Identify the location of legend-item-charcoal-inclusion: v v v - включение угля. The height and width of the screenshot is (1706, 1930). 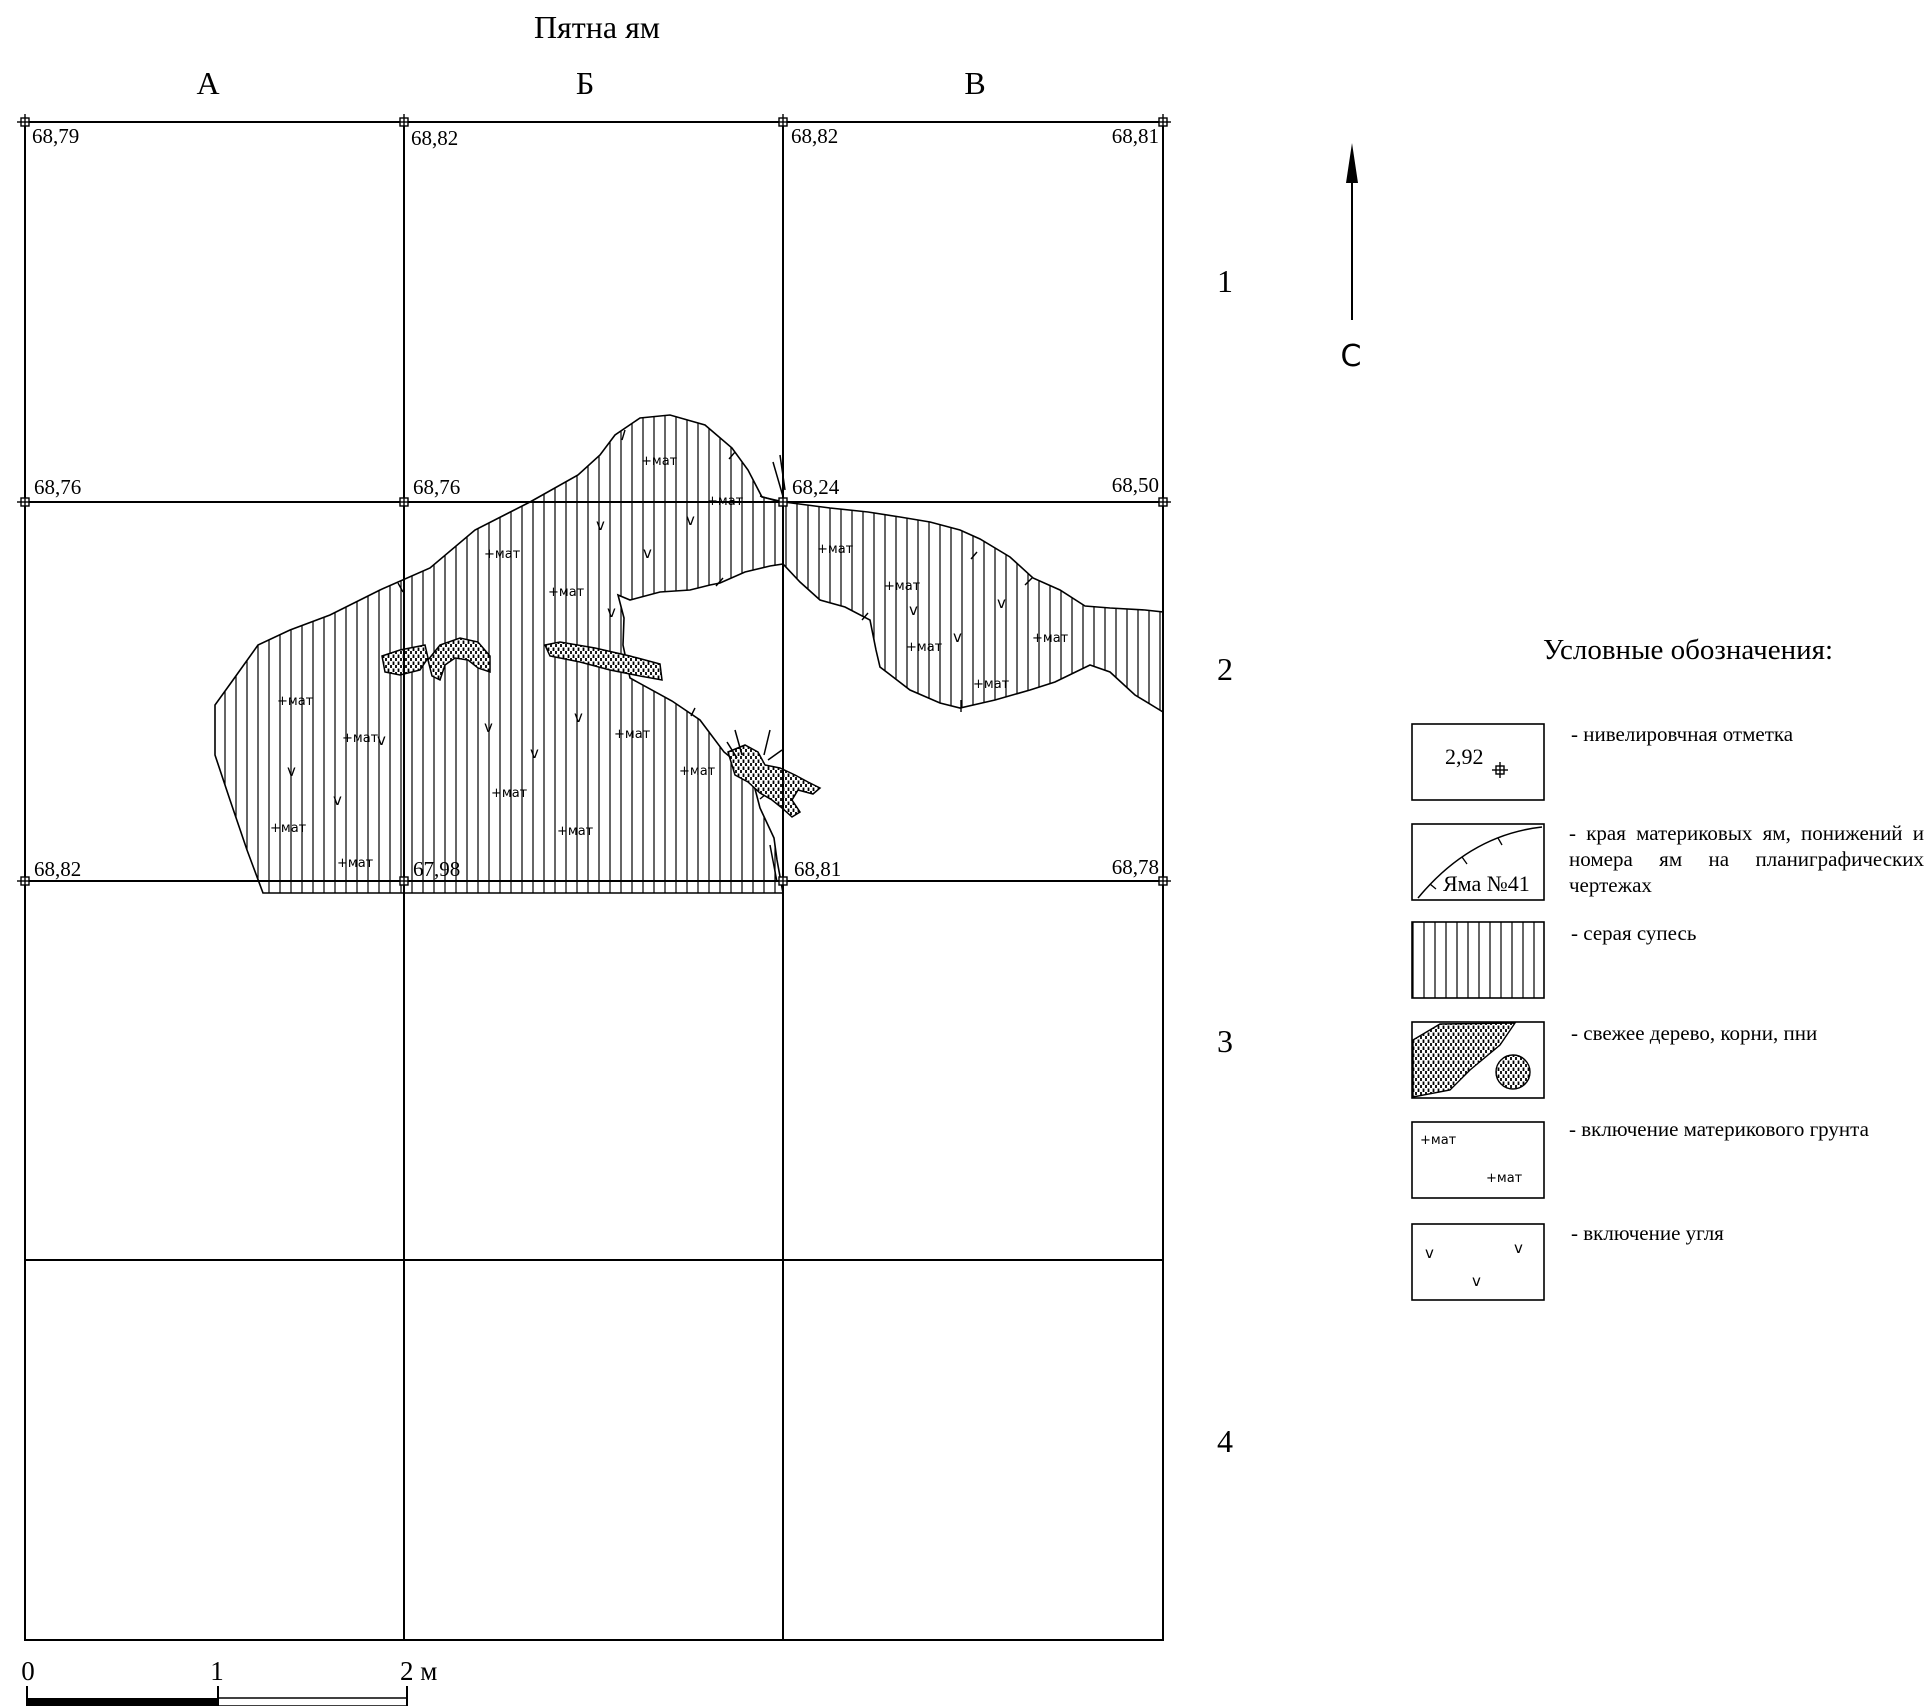
(1567, 1261).